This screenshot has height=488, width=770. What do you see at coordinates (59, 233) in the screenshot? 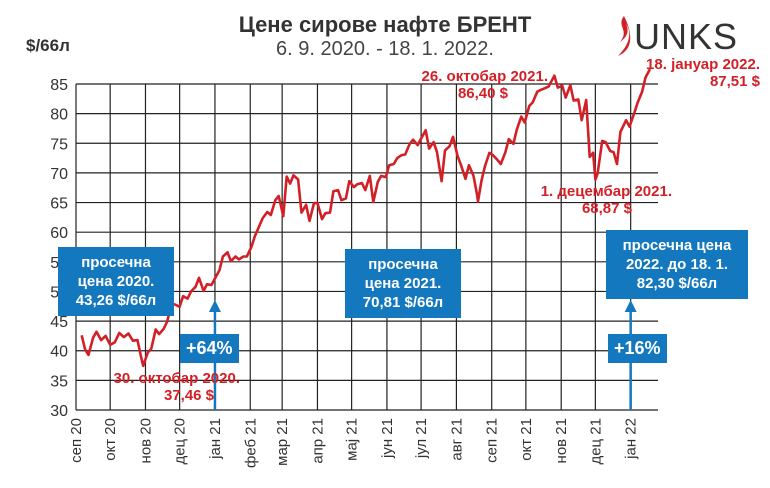
I see `y-tick-label: 60` at bounding box center [59, 233].